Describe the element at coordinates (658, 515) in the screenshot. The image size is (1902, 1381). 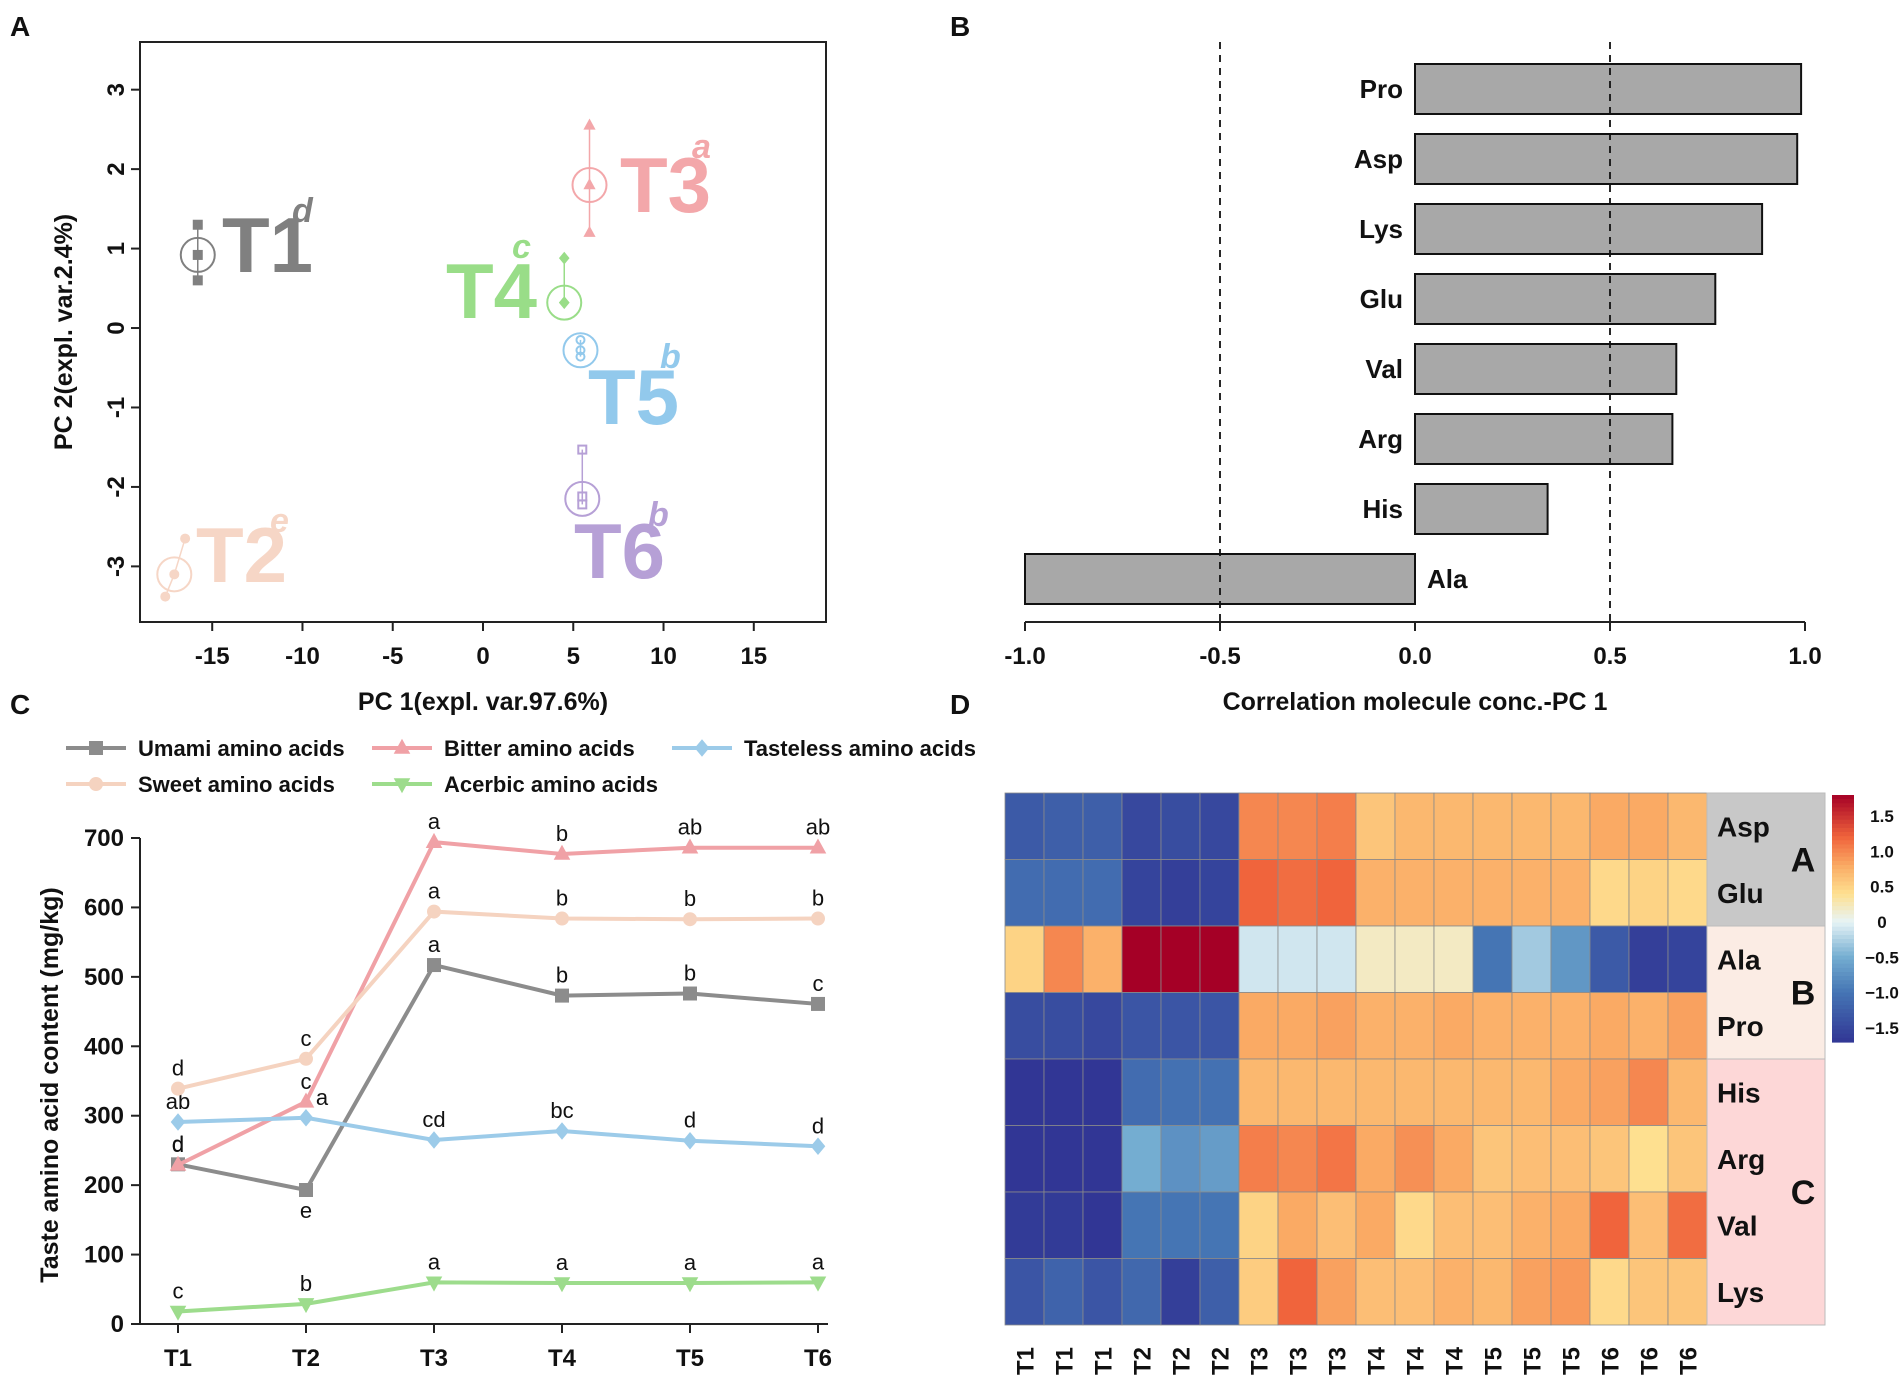
I see `pca-group-significance-t6: b` at that location.